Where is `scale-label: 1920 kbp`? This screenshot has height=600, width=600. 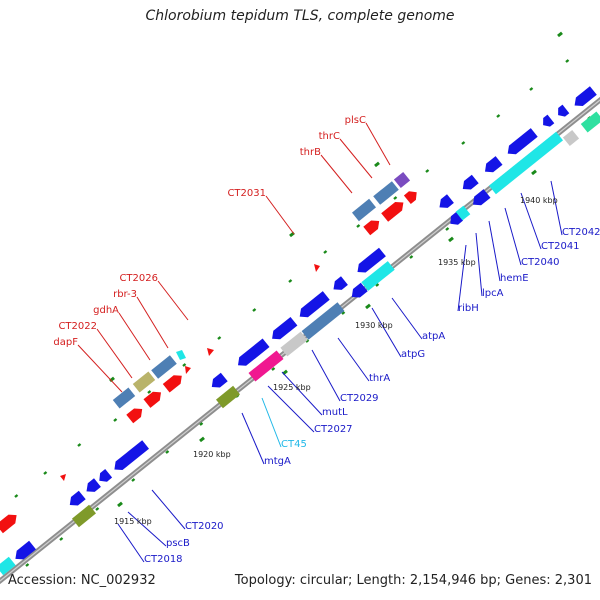 scale-label: 1920 kbp is located at coordinates (212, 454).